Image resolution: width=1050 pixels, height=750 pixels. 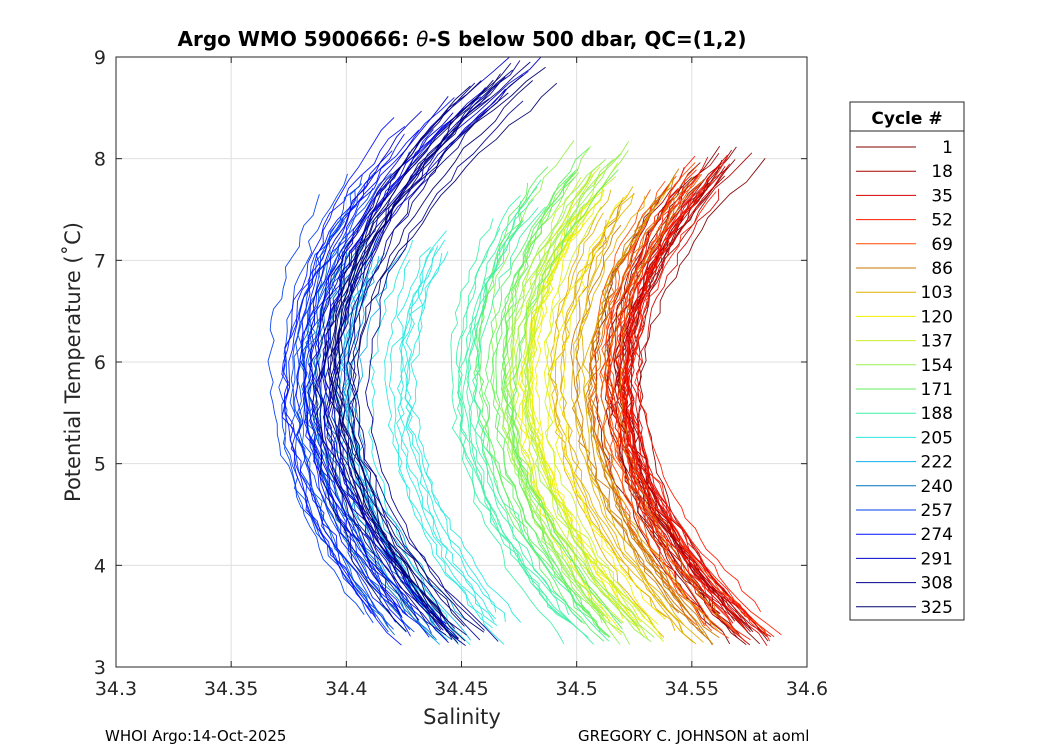 I want to click on legend-title: Cycle #, so click(x=906, y=119).